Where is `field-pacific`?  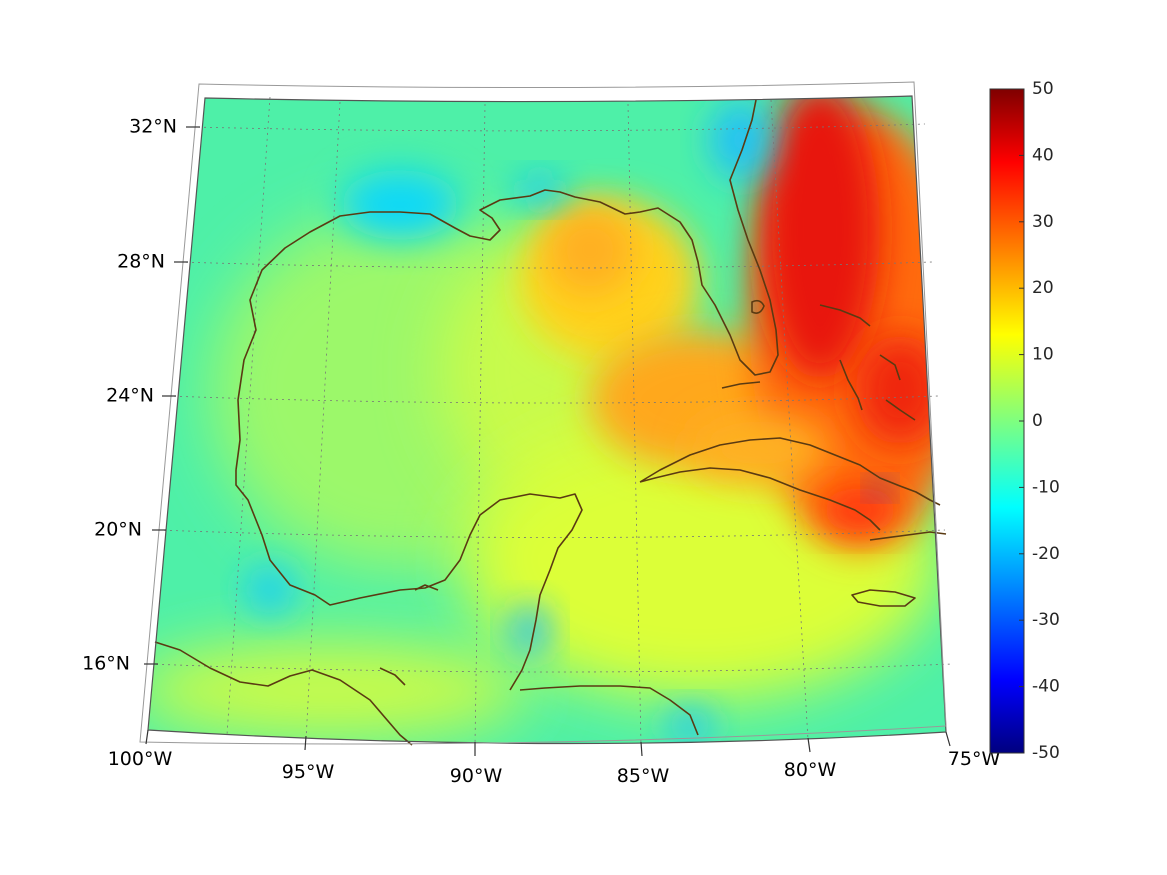 field-pacific is located at coordinates (339, 690).